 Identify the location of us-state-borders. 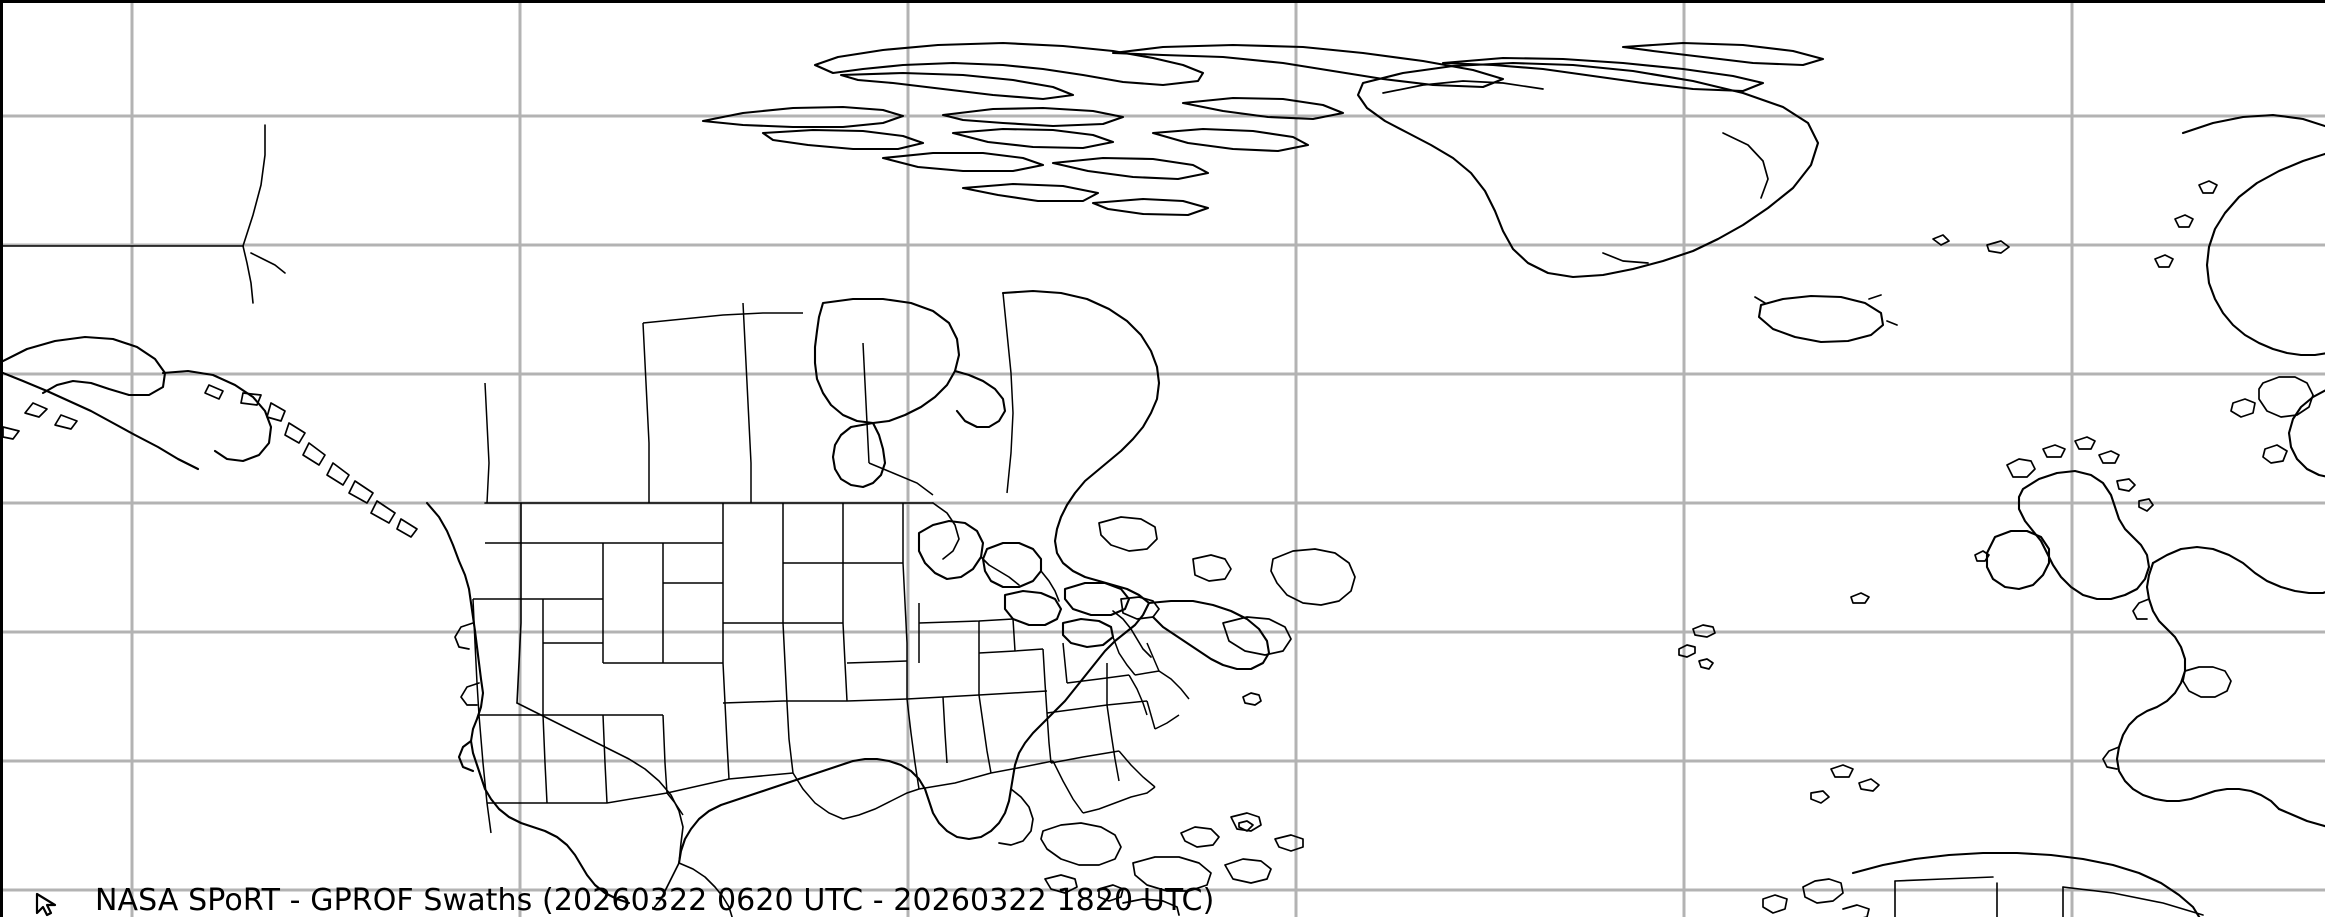
(831, 668).